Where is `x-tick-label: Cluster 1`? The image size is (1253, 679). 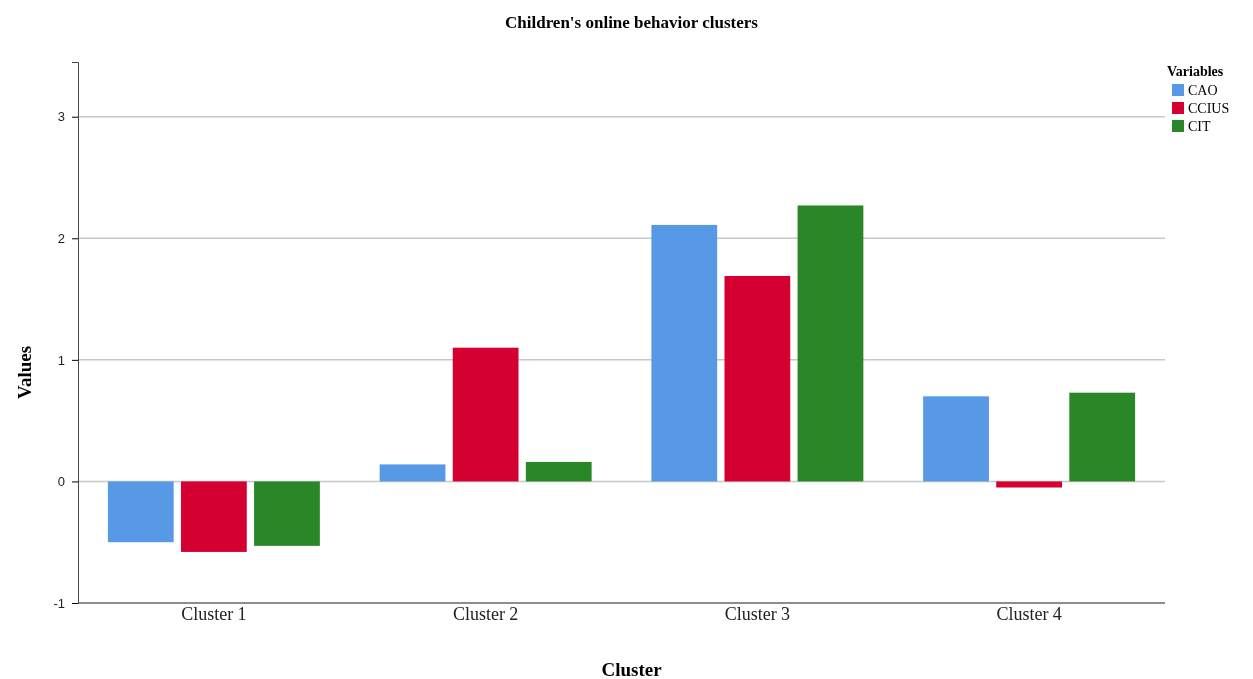
x-tick-label: Cluster 1 is located at coordinates (214, 614).